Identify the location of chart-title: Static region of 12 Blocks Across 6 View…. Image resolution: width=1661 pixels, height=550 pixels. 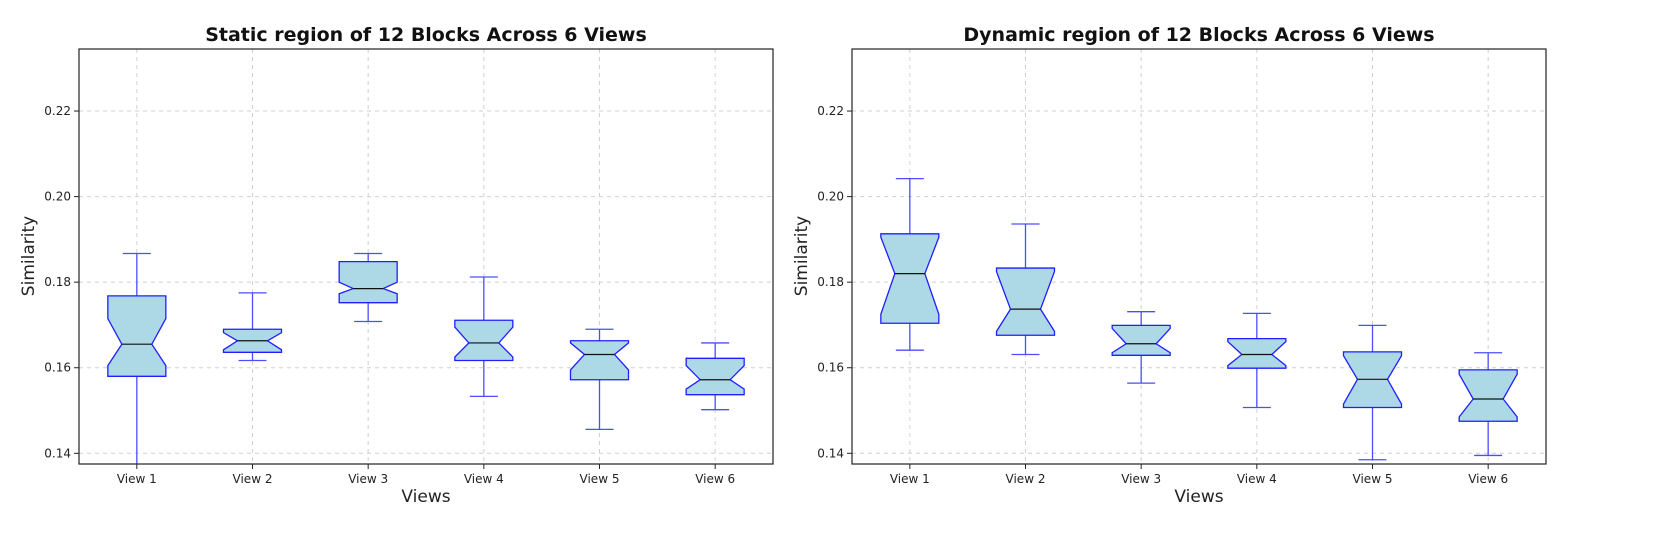
(426, 35).